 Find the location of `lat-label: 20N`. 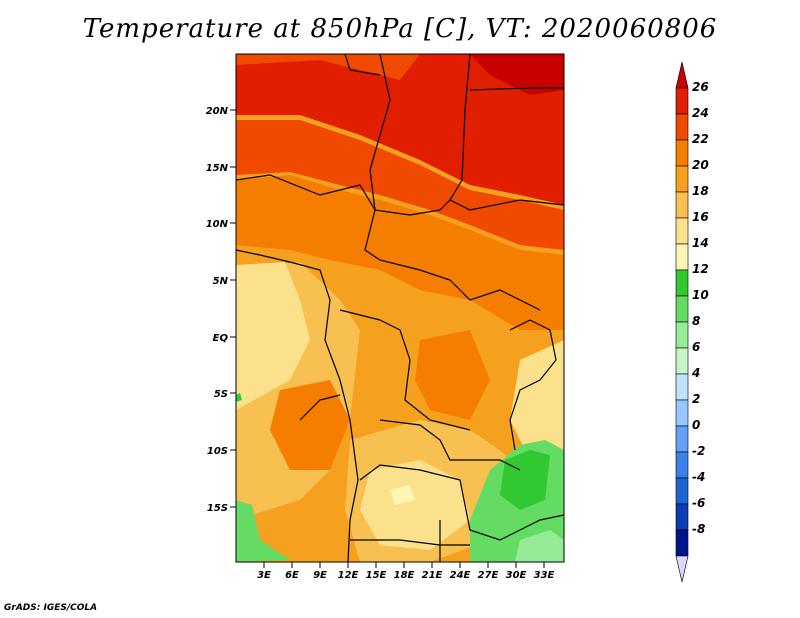

lat-label: 20N is located at coordinates (217, 111).